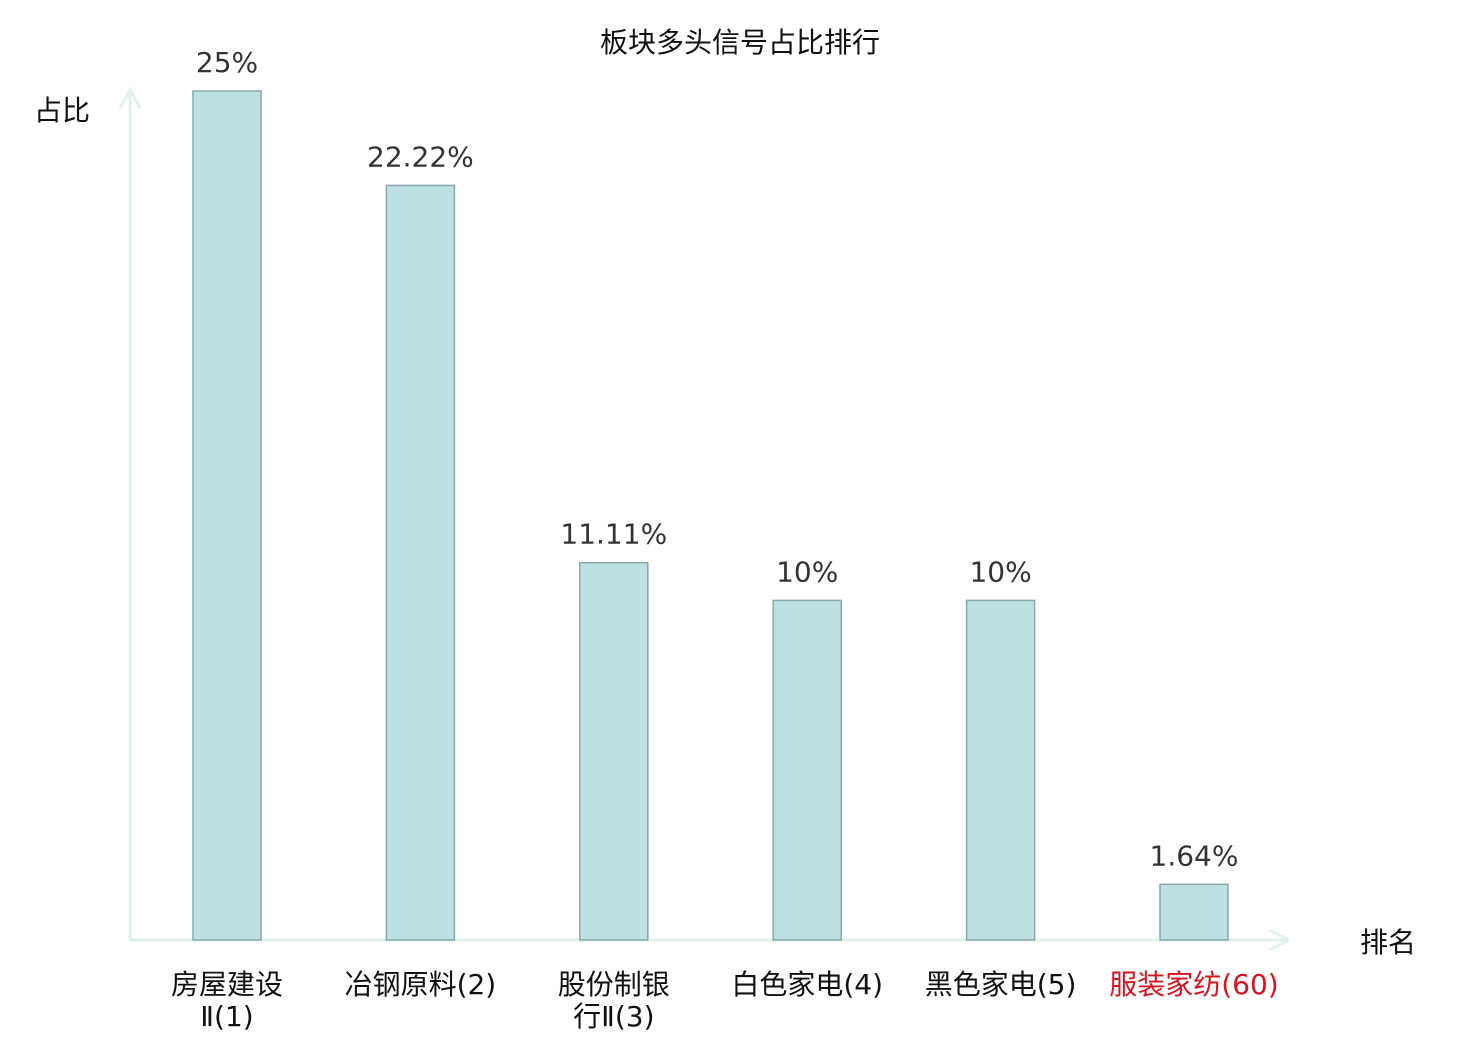 The height and width of the screenshot is (1040, 1480). I want to click on category-label-4: 白色家电(4), so click(807, 984).